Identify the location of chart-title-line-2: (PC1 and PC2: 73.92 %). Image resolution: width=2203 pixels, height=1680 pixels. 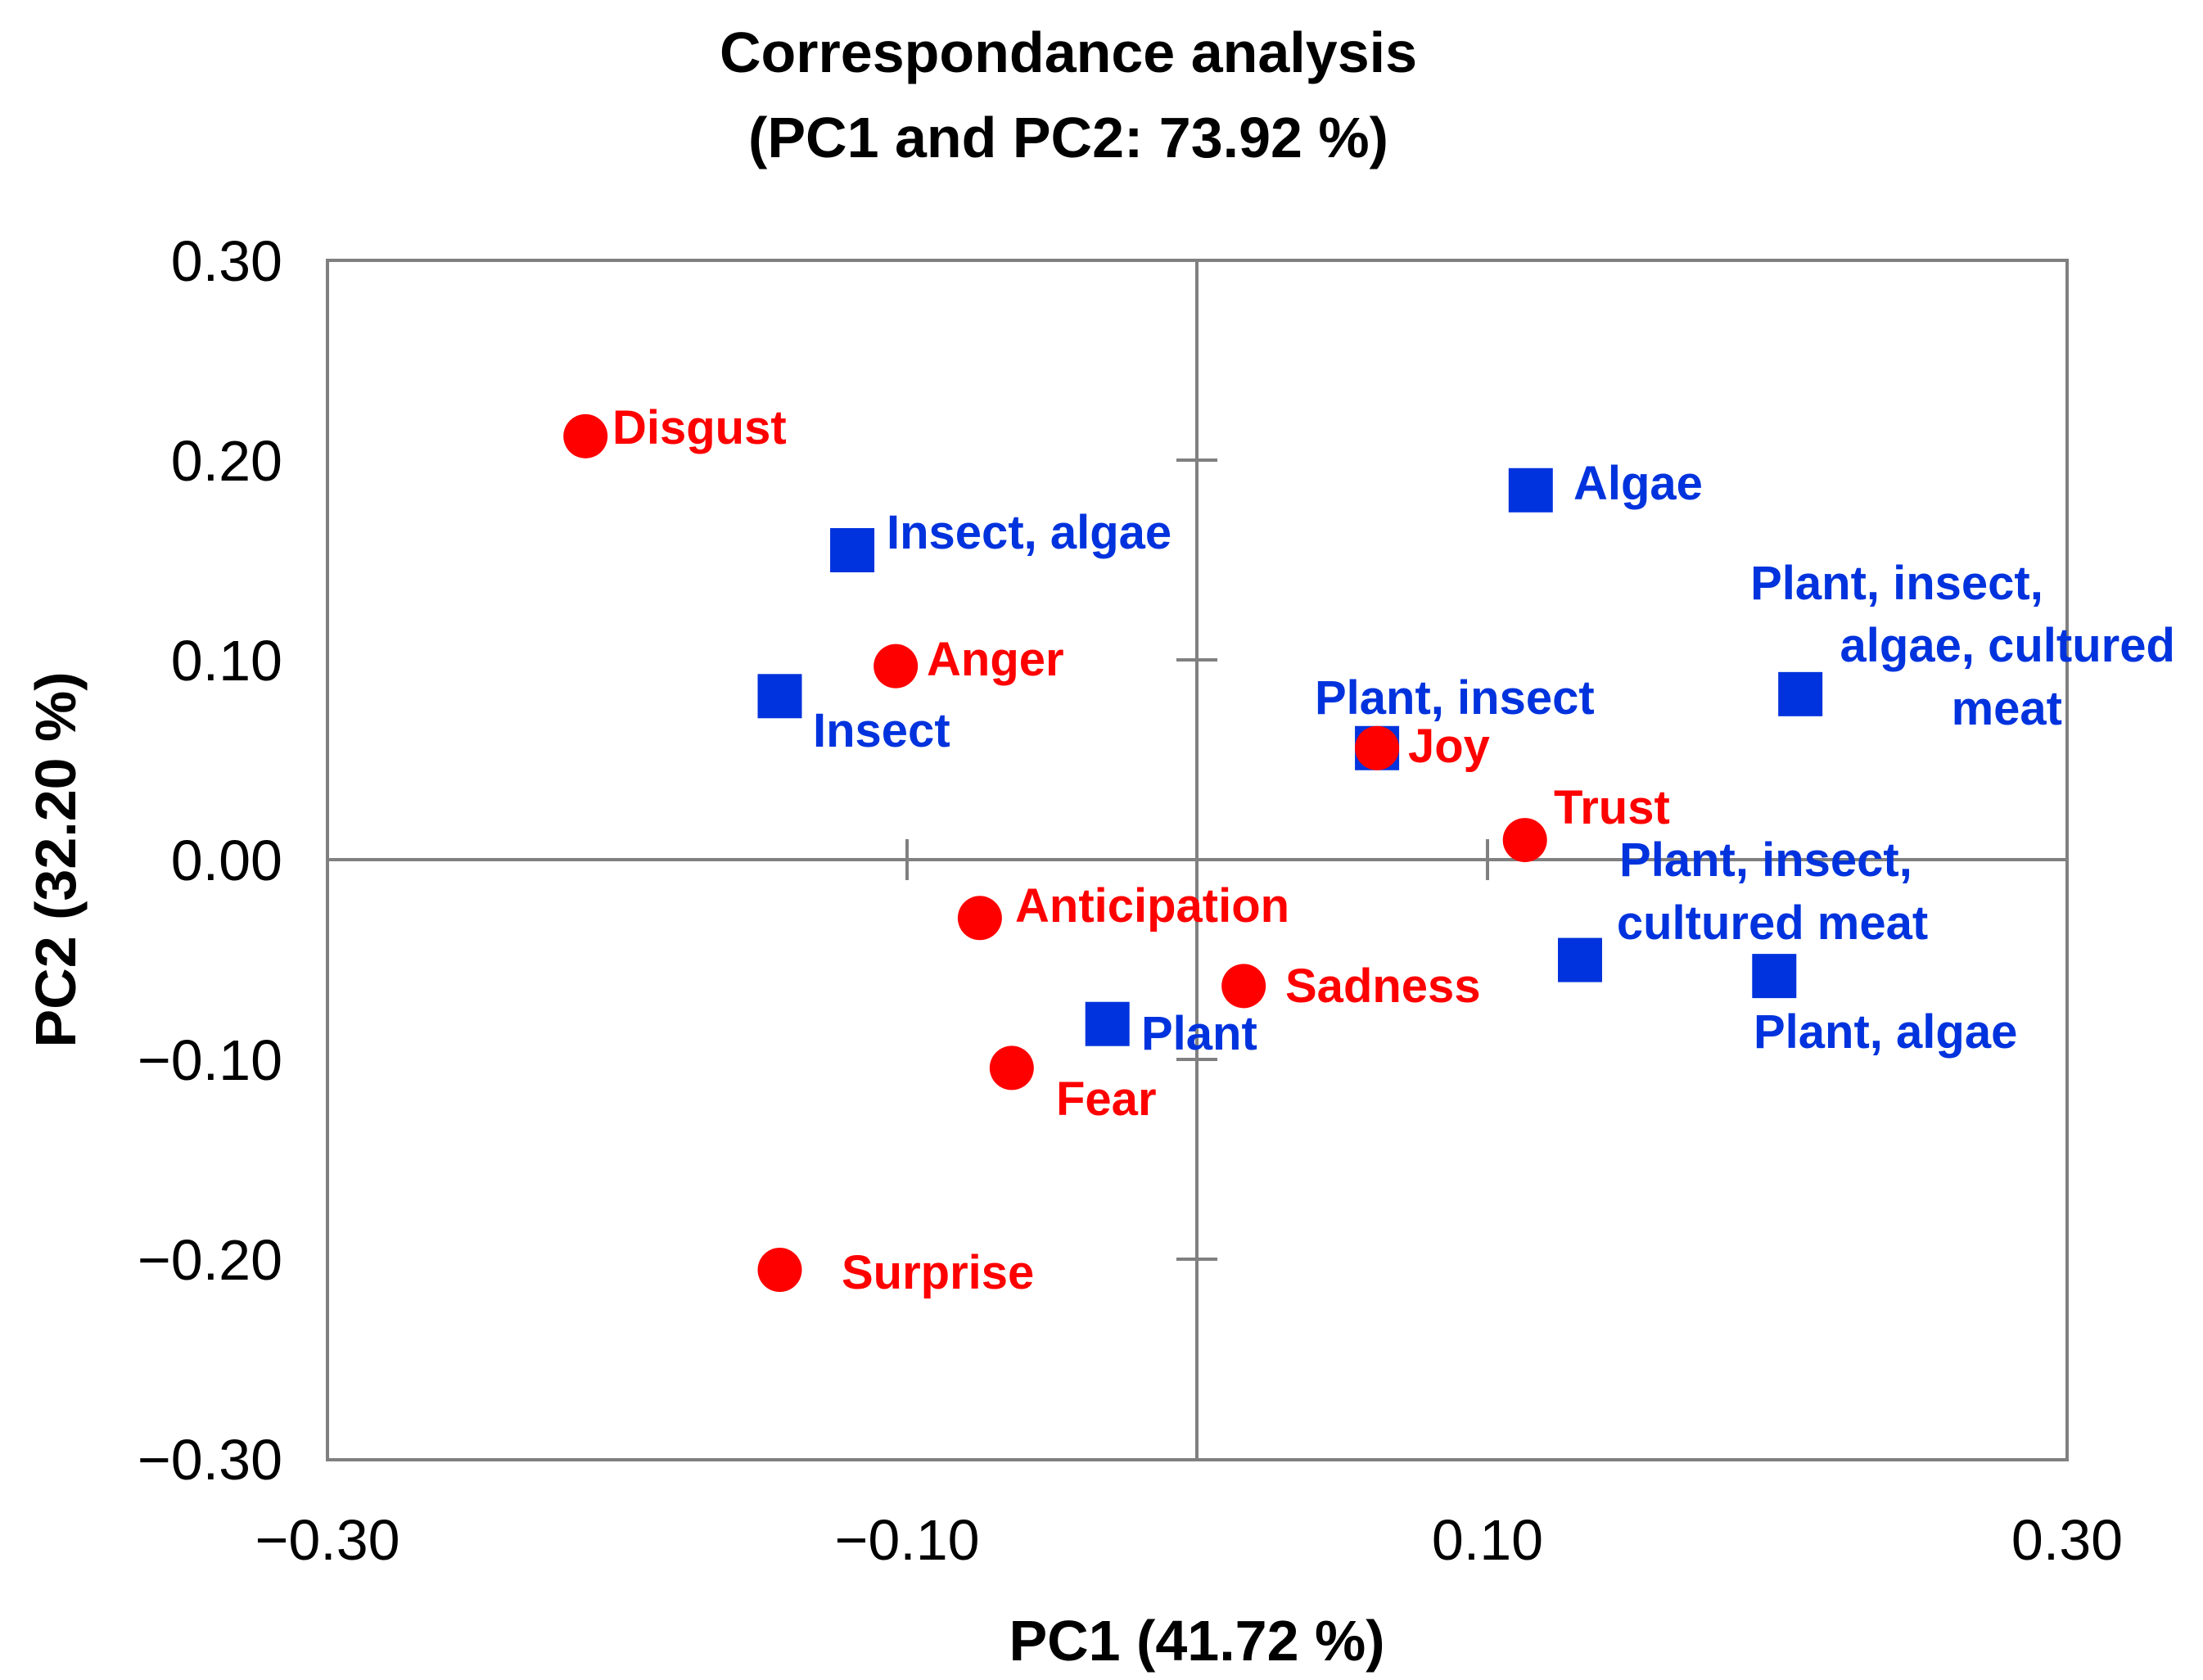
(1068, 137).